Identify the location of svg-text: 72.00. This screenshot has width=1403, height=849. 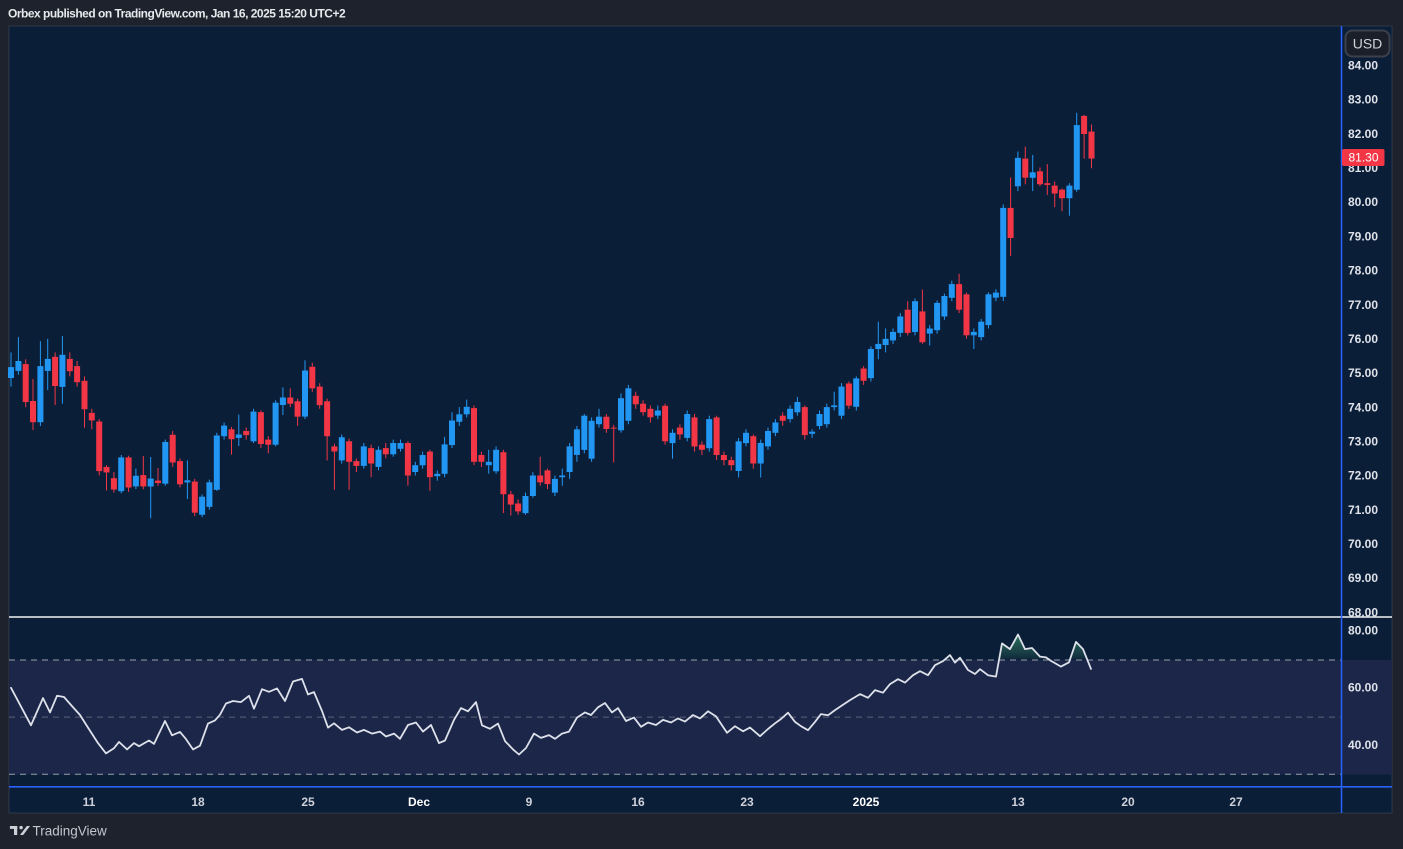
(1363, 476).